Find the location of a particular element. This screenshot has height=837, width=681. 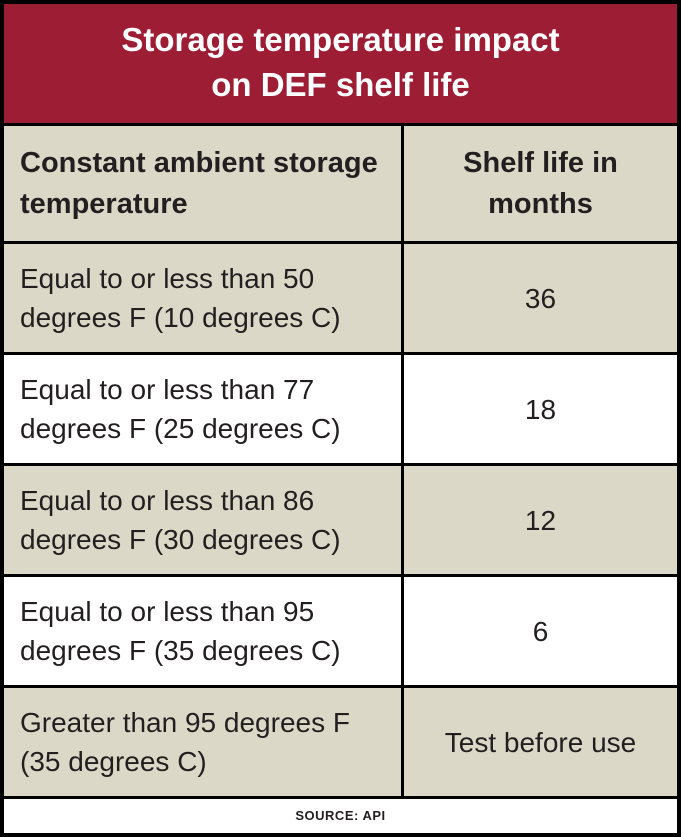

shelf-life-cell: 12 is located at coordinates (540, 520).